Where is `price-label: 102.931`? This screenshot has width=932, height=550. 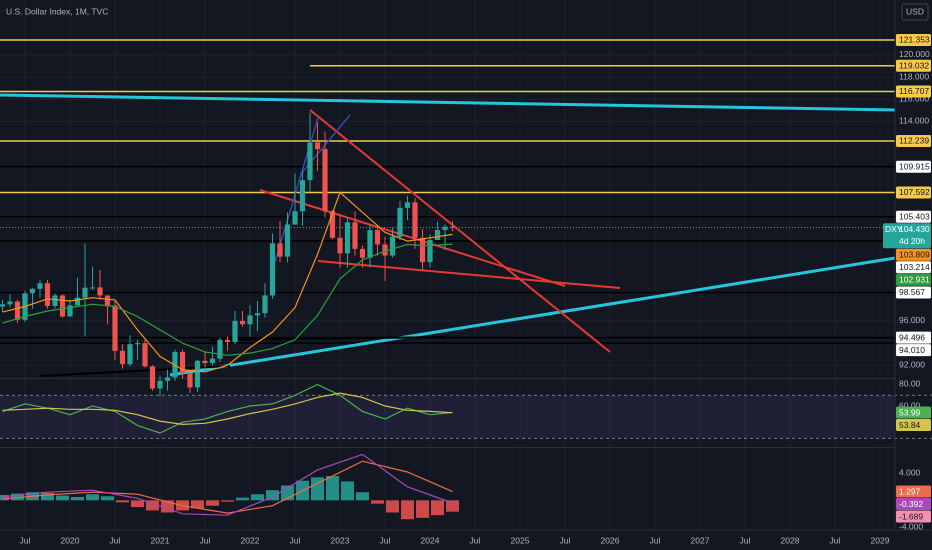
price-label: 102.931 is located at coordinates (914, 279).